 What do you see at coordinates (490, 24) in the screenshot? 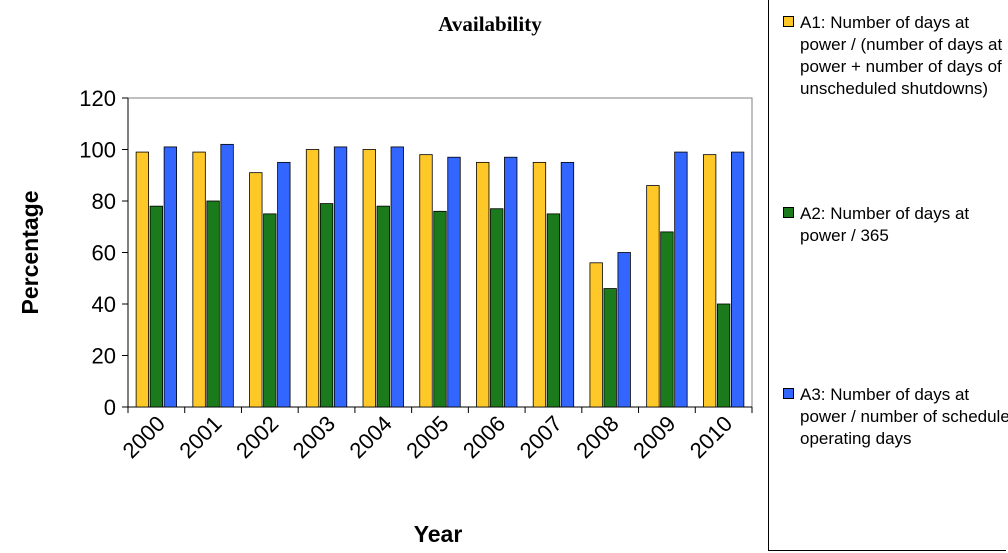
I see `chart-title: Availability` at bounding box center [490, 24].